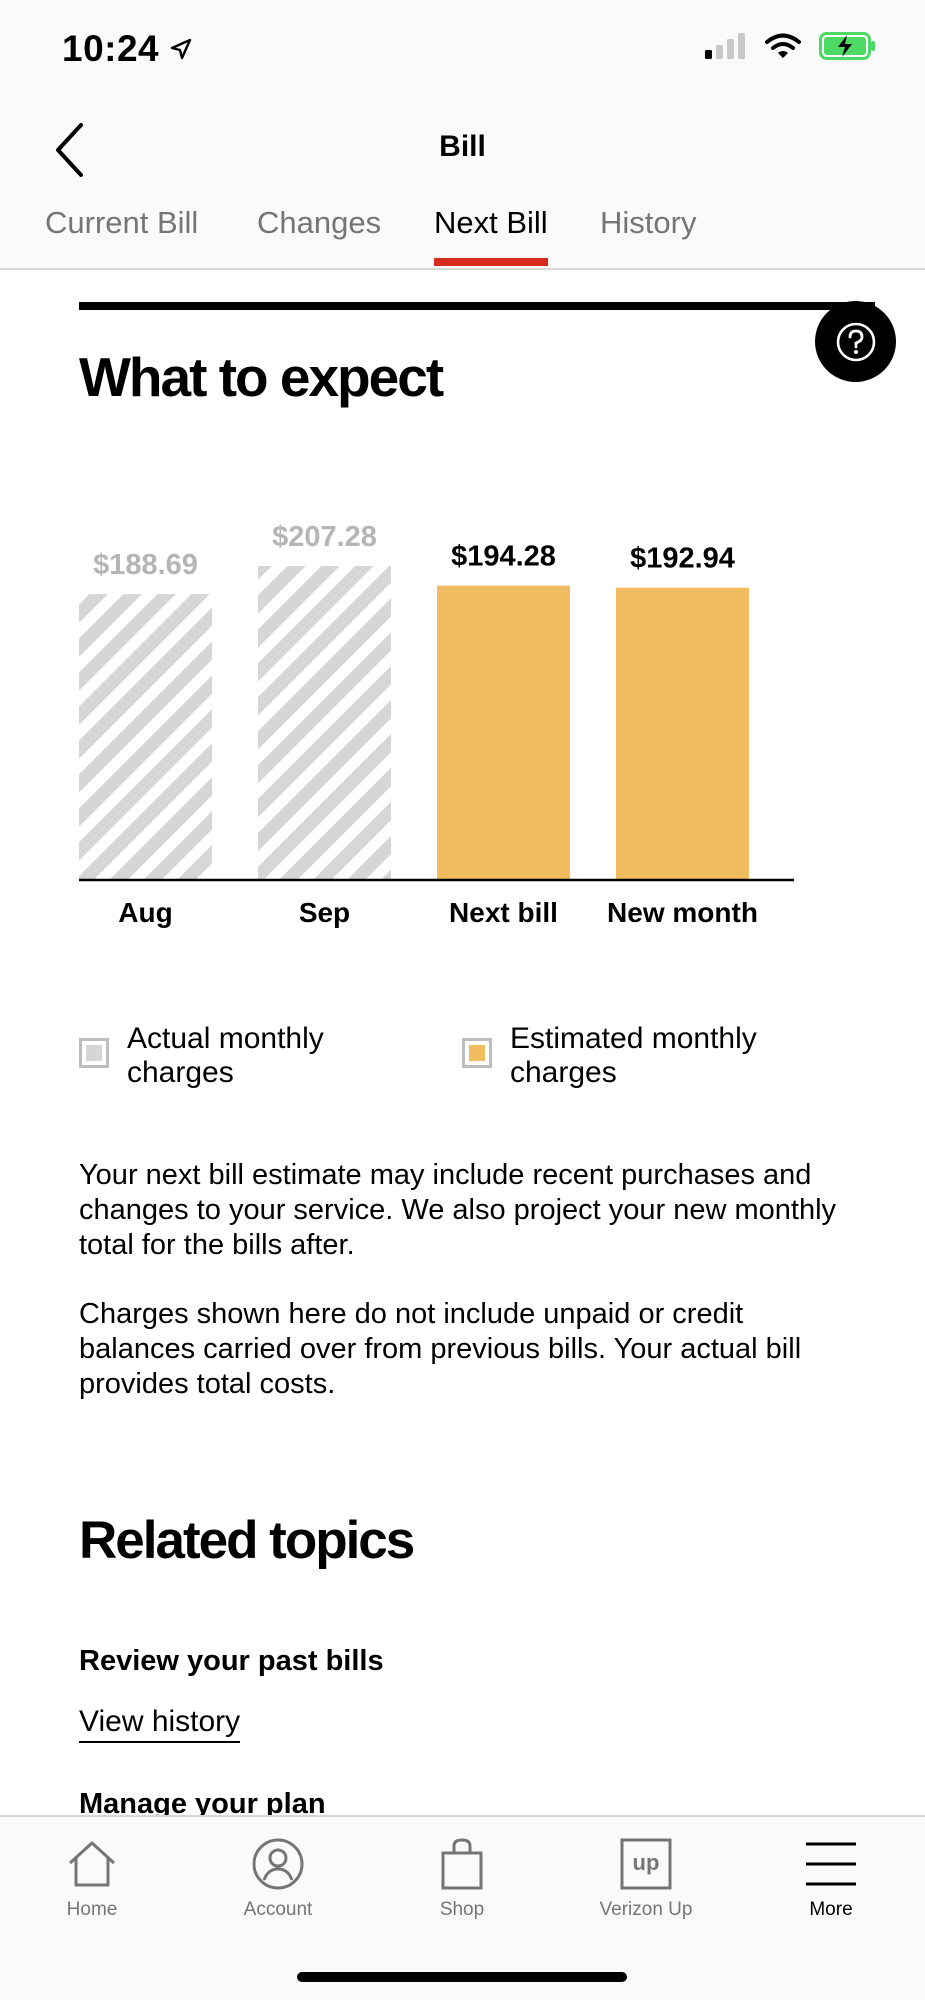  I want to click on category-label: New month, so click(682, 912).